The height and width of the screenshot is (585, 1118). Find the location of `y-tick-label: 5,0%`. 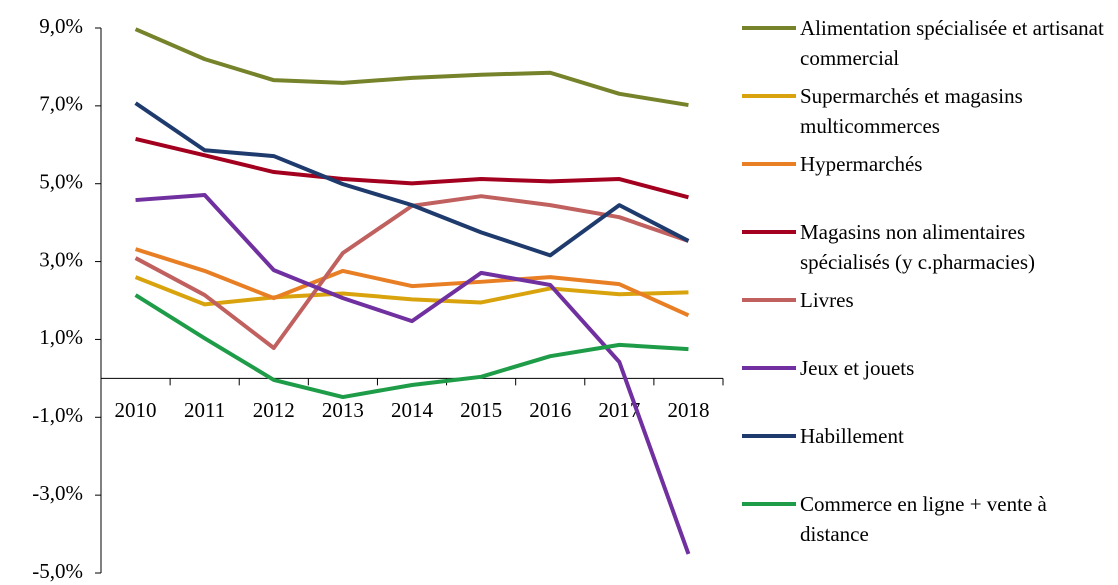

y-tick-label: 5,0% is located at coordinates (61, 182).